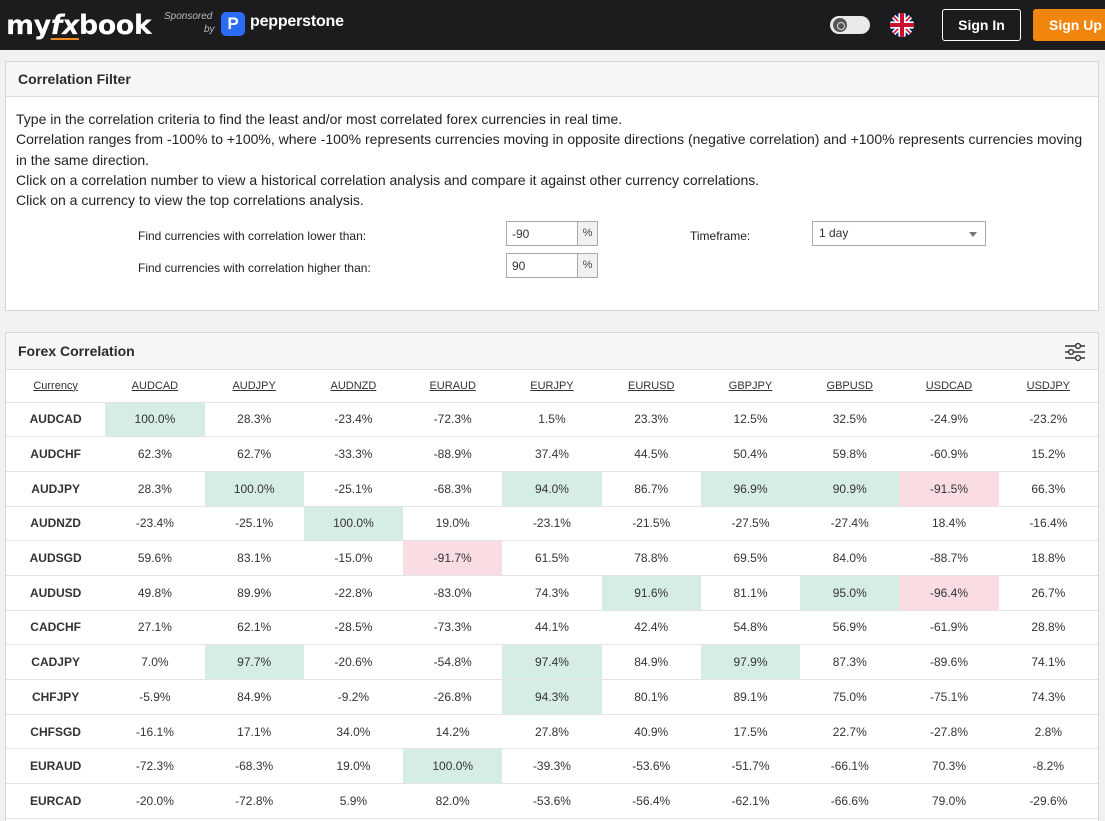 This screenshot has height=821, width=1105. Describe the element at coordinates (56, 732) in the screenshot. I see `currency-pair-cell: CHFSGD` at that location.